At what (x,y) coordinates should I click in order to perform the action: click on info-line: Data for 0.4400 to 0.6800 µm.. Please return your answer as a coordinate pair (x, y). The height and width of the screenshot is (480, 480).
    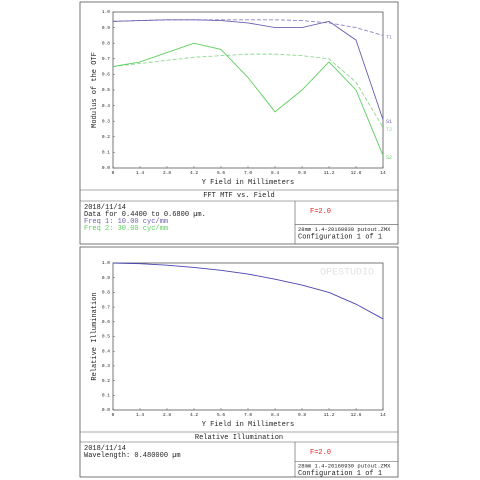
    Looking at the image, I should click on (145, 215).